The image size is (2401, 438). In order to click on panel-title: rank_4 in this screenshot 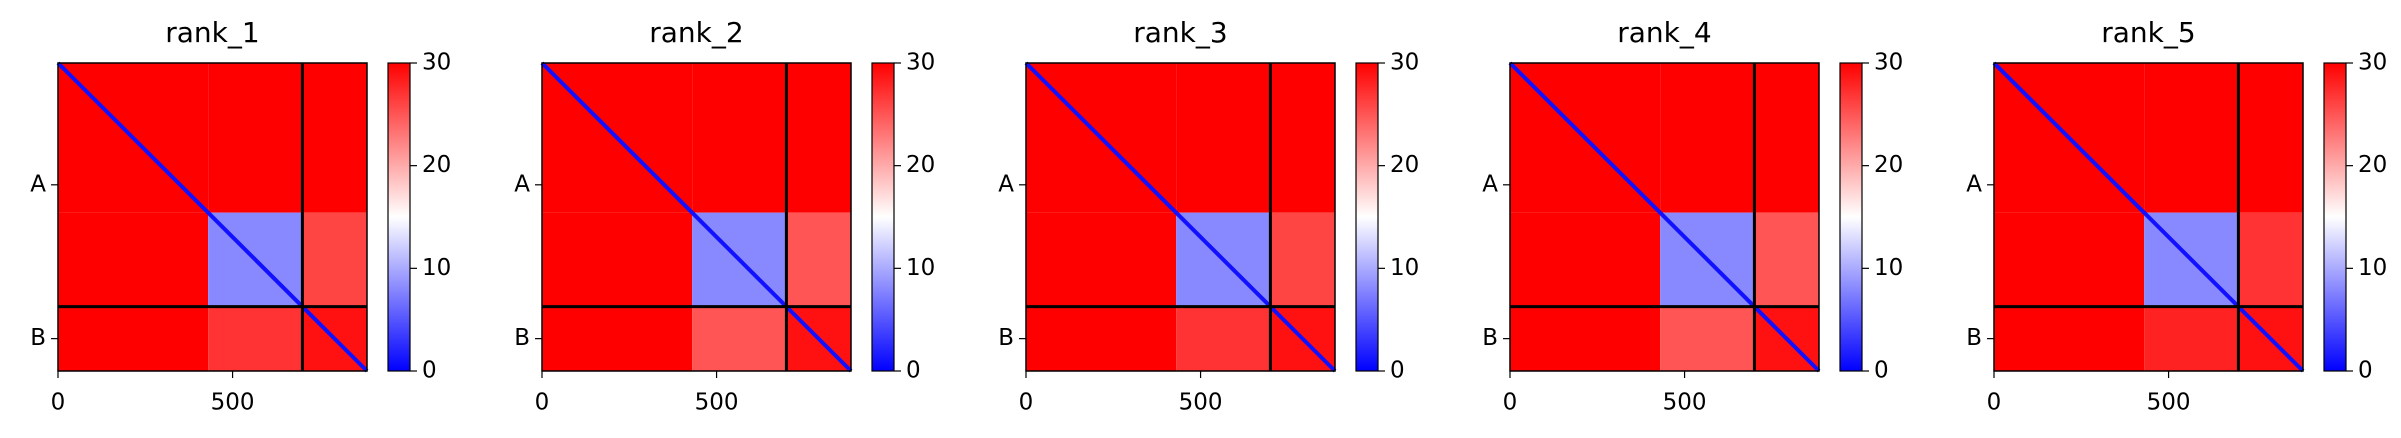, I will do `click(1664, 32)`.